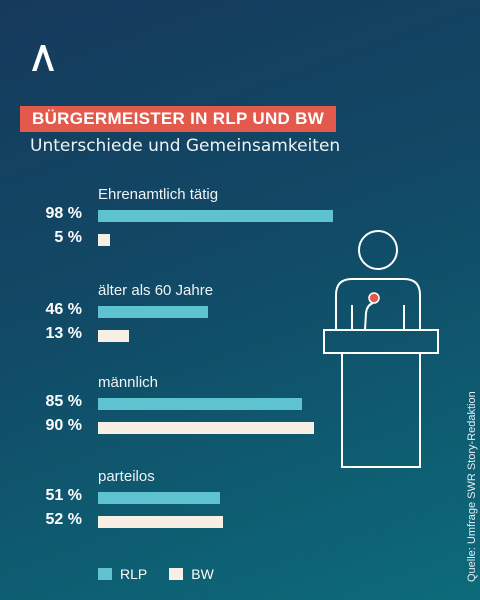 Image resolution: width=480 pixels, height=600 pixels. Describe the element at coordinates (176, 574) in the screenshot. I see `legend-swatch-bw` at that location.